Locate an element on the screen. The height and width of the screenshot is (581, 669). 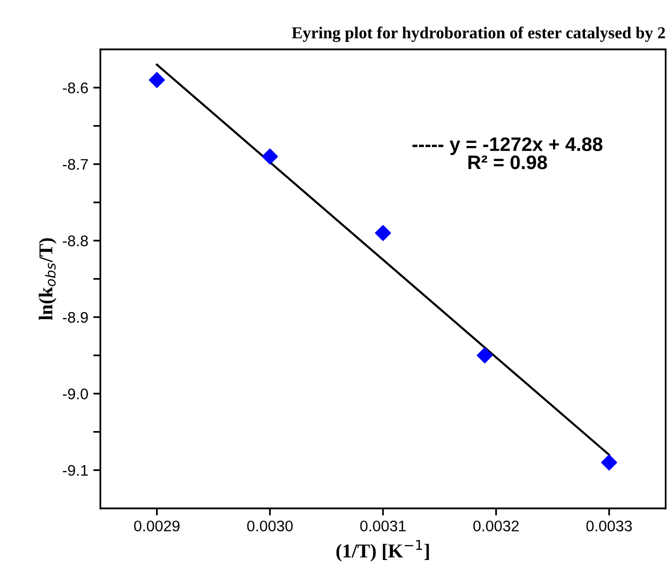
y-tick-label: -8.9 is located at coordinates (75, 317).